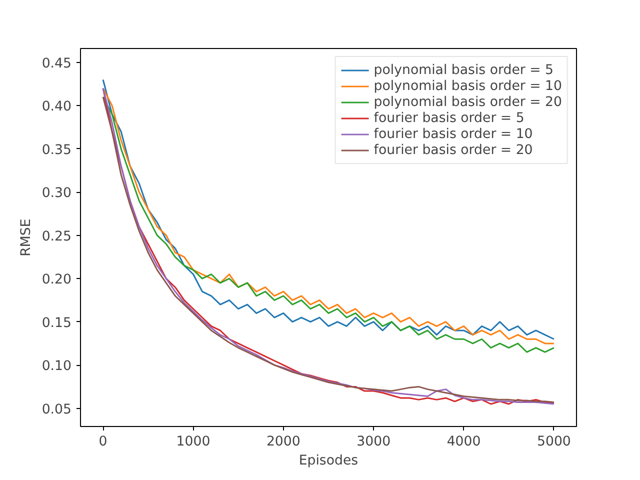 This screenshot has width=640, height=480. What do you see at coordinates (468, 86) in the screenshot?
I see `legend-label: polynomial basis order = 10` at bounding box center [468, 86].